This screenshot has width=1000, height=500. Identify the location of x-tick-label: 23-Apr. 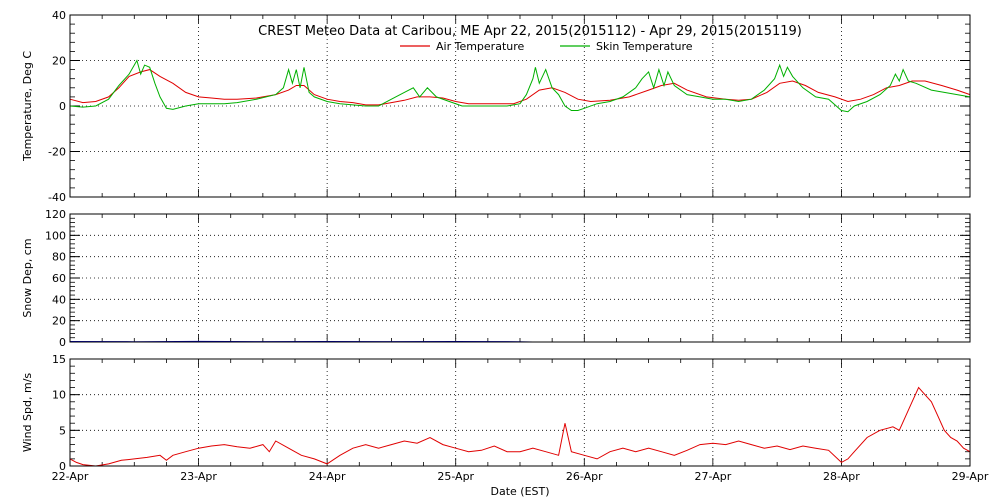
(198, 476).